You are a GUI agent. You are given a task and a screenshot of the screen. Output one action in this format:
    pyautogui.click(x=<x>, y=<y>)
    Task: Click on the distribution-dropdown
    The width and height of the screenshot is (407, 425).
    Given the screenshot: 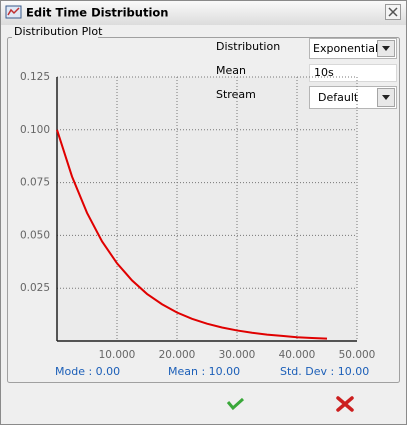 What is the action you would take?
    pyautogui.click(x=353, y=48)
    